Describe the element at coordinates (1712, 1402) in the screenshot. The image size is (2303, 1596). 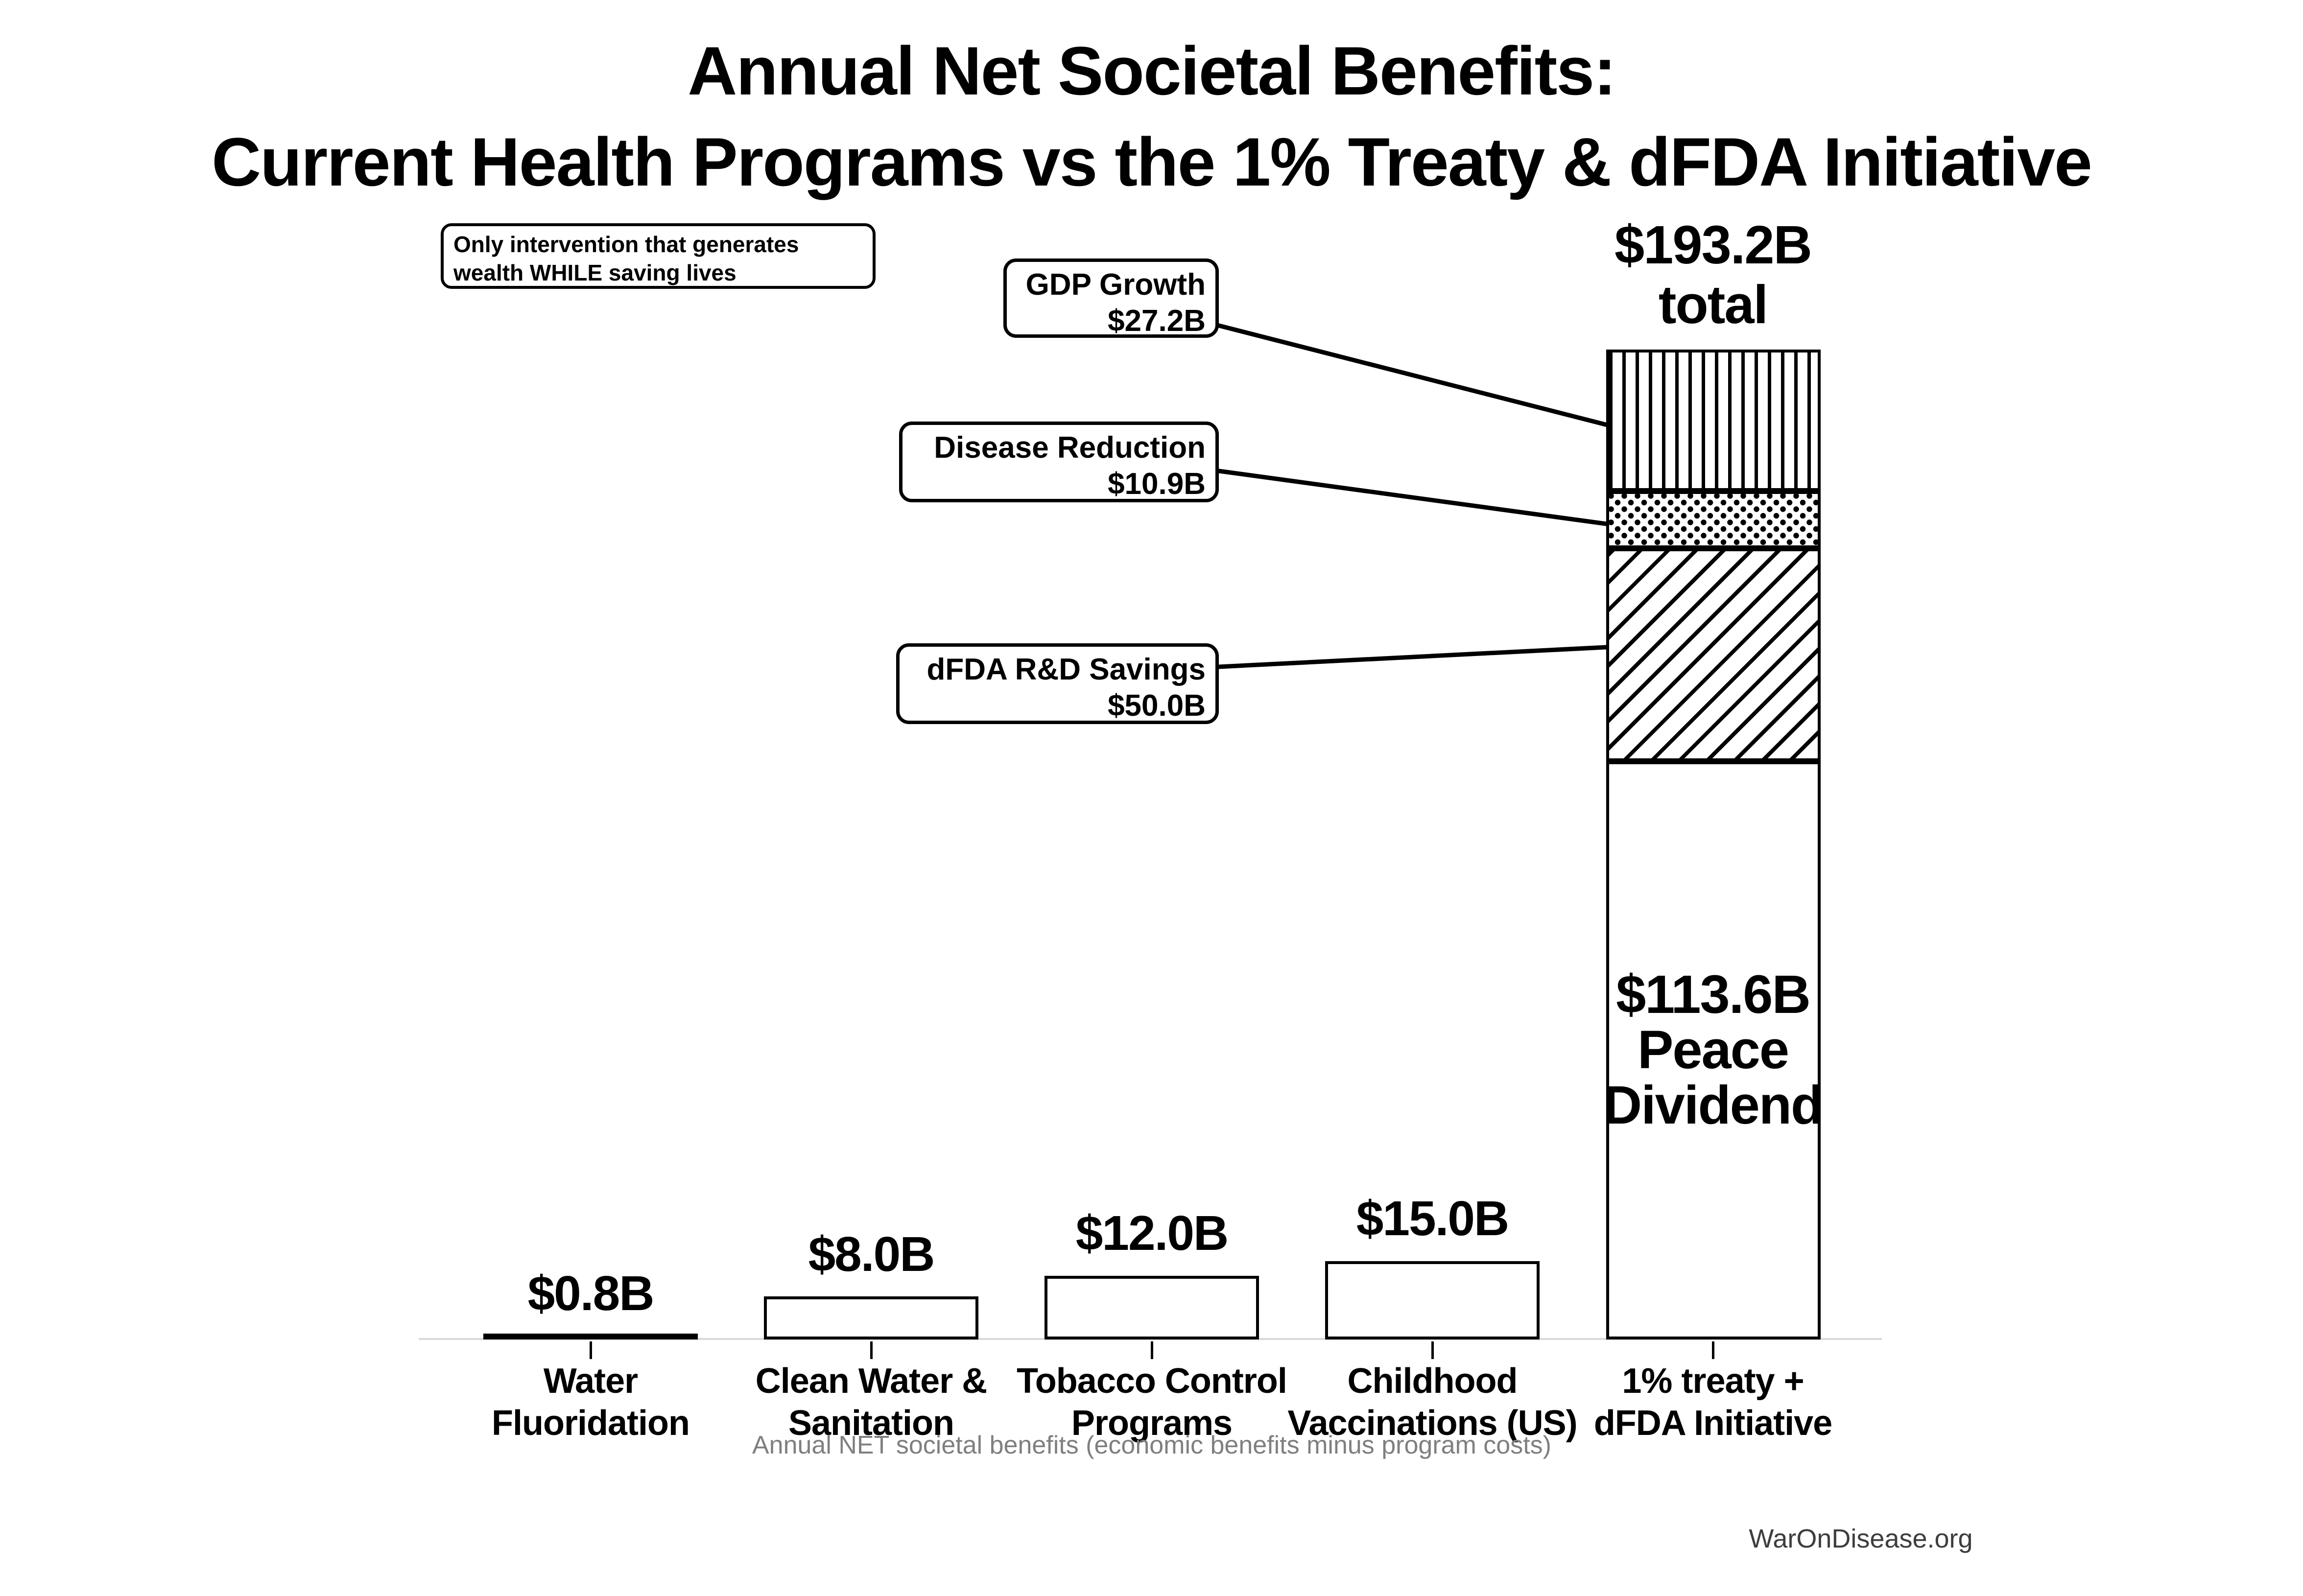
I see `category-label-treaty: 1% treaty + dFDA Initiative` at that location.